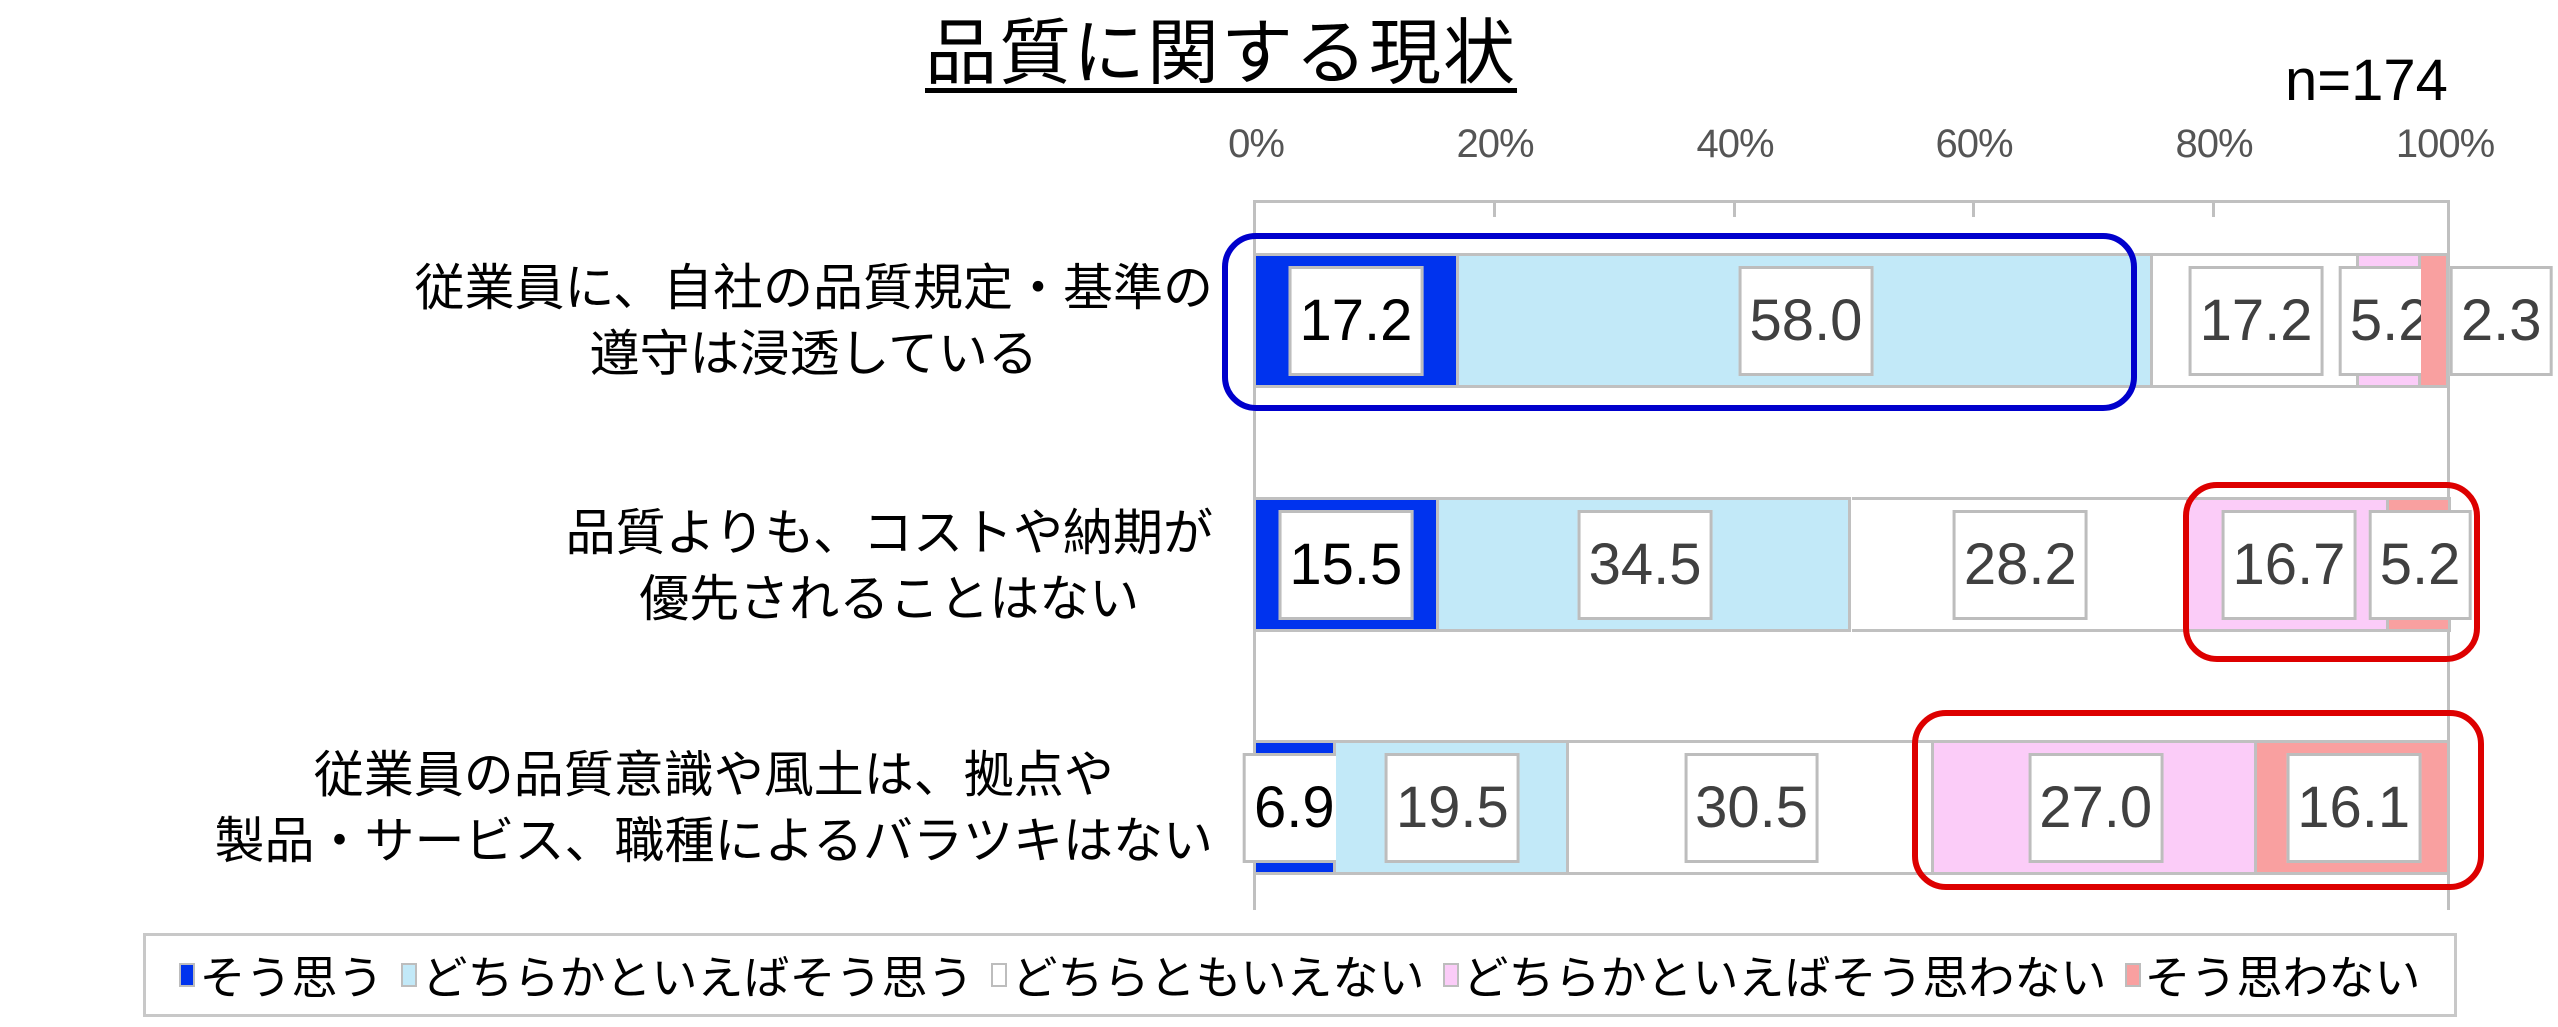  Describe the element at coordinates (814, 321) in the screenshot. I see `category-label-1: 従業員に、自社の品質規定・基準の 遵守は浸透している` at that location.